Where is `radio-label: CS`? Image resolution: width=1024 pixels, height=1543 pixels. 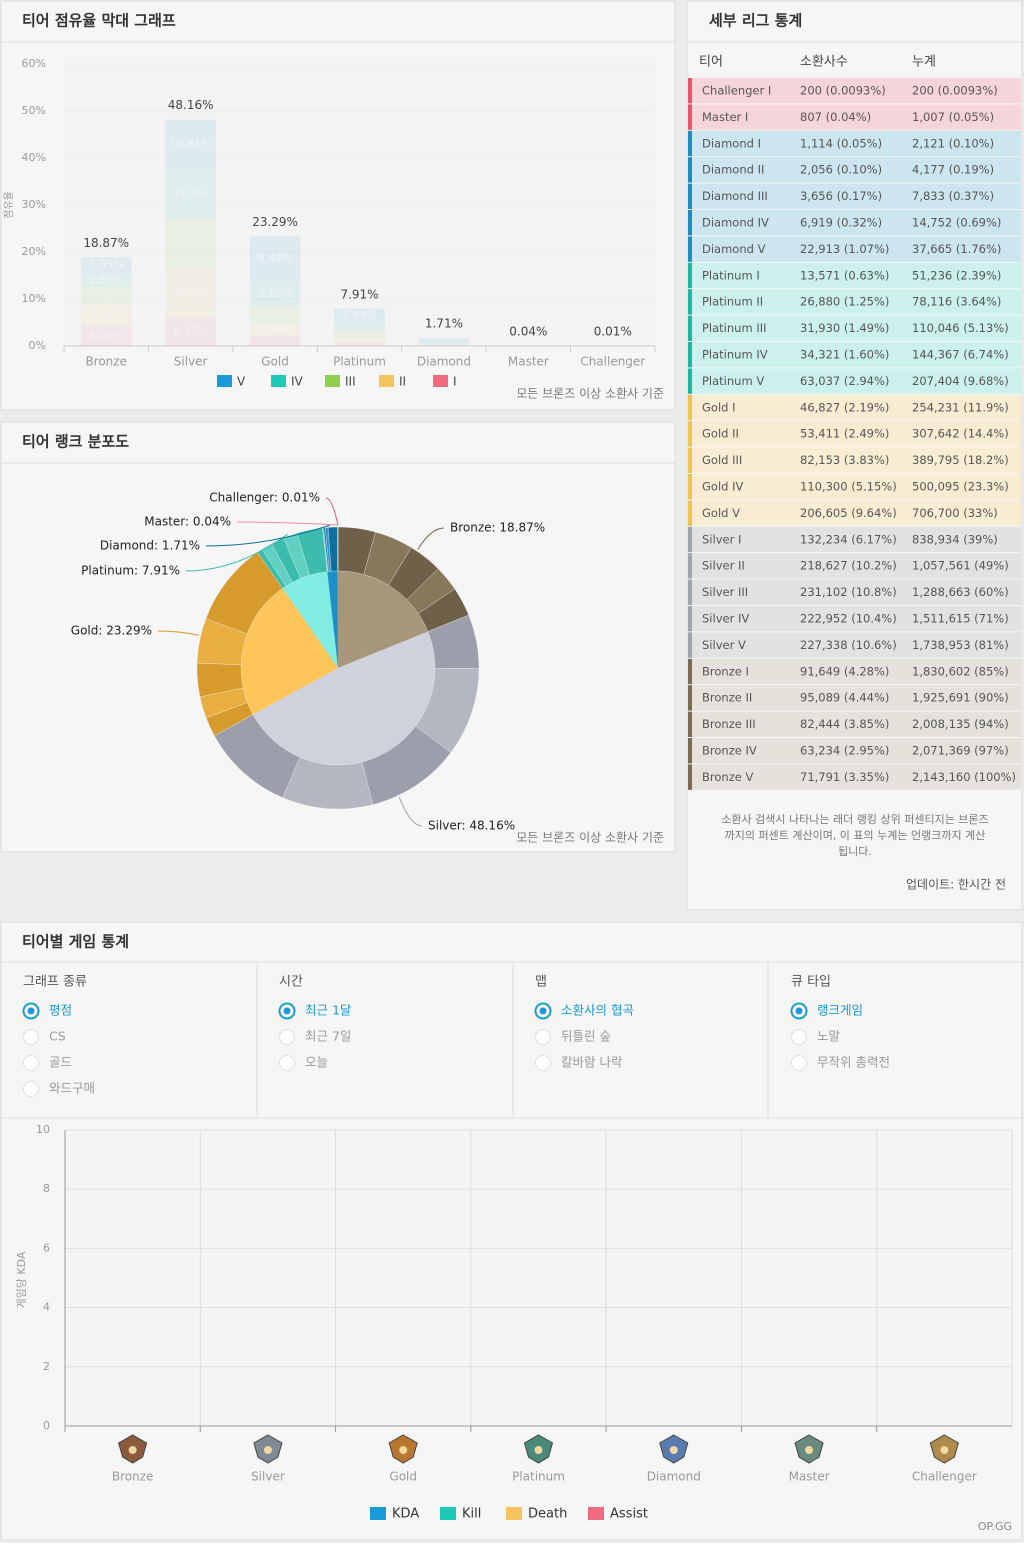 radio-label: CS is located at coordinates (57, 1036).